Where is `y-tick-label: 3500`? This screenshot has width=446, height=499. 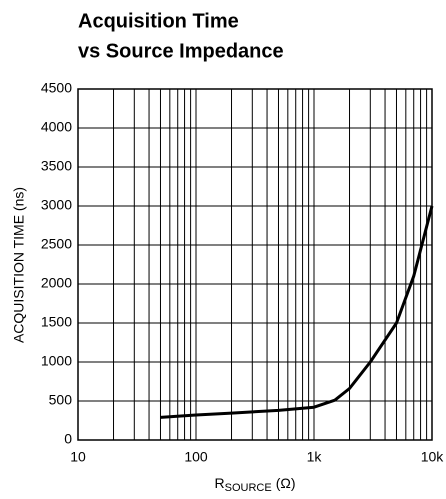 y-tick-label: 3500 is located at coordinates (56, 166).